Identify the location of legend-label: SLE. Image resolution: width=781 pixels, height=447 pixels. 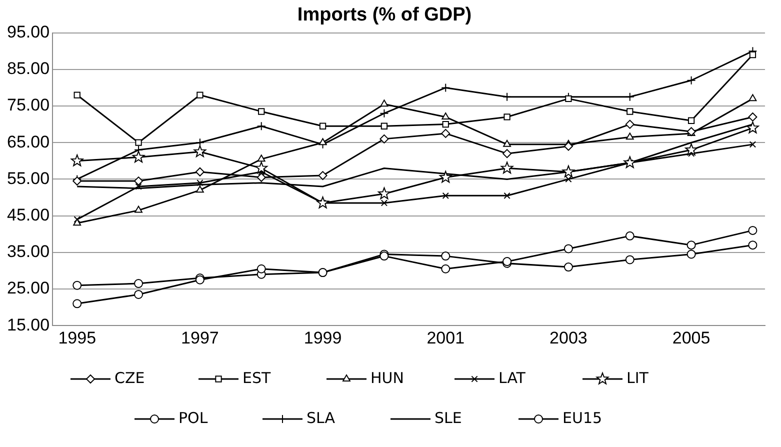
(448, 417).